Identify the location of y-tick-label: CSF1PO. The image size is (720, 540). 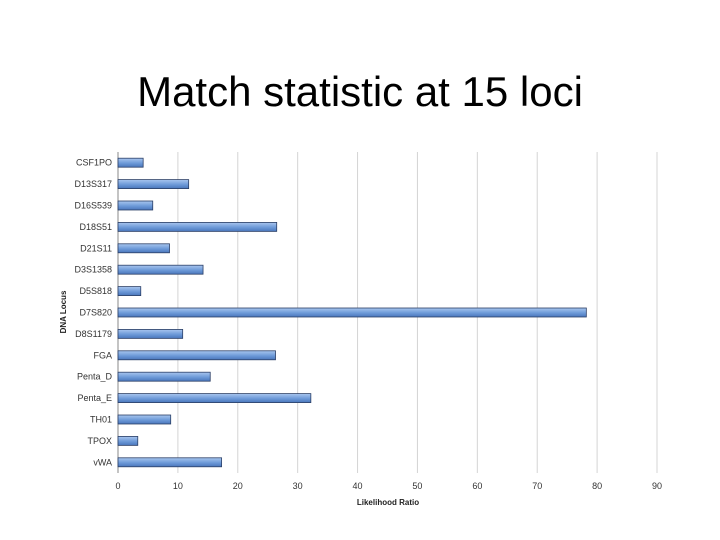
(94, 163).